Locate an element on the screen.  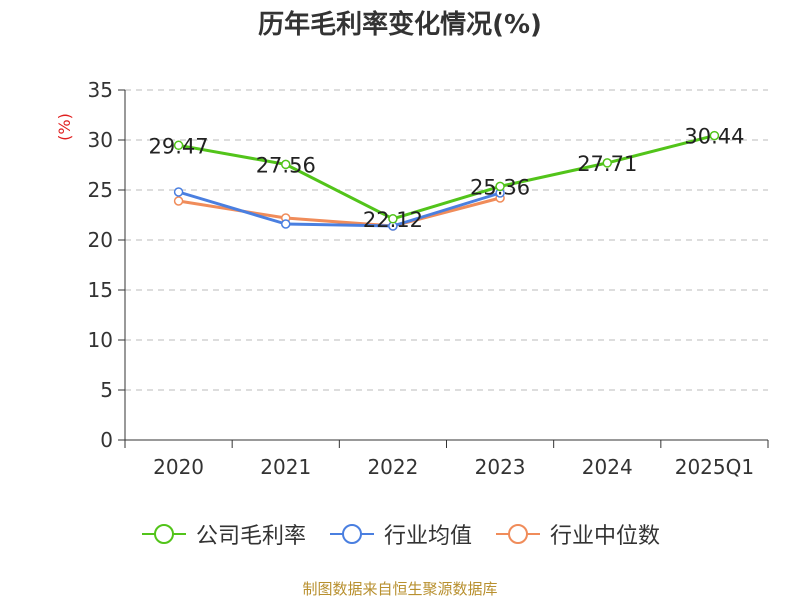
data-label-layer: 29.47 27.56 22.12 25.36 27.71 30.44 is located at coordinates (447, 178).